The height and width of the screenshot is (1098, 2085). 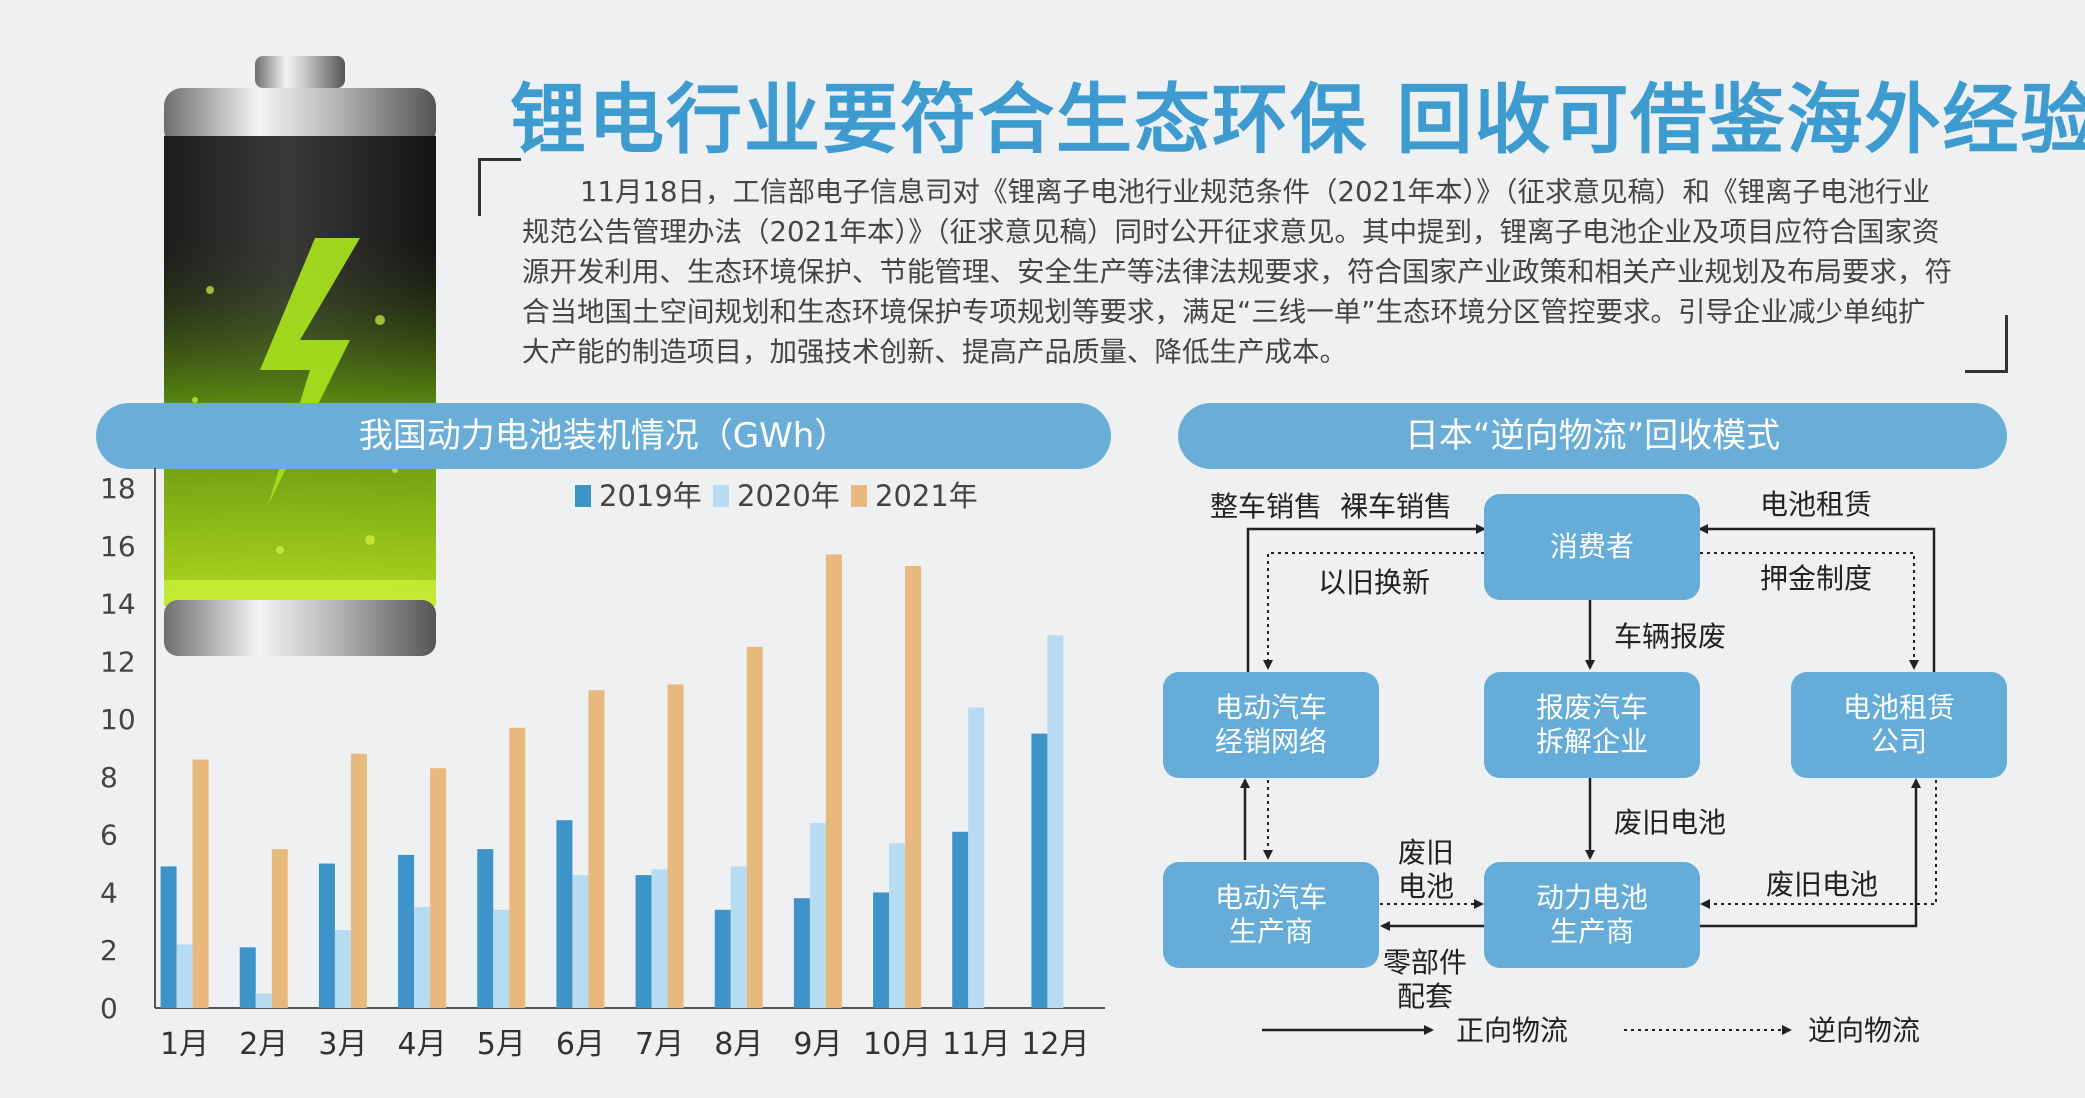 I want to click on edge-consumer-to-leasing-reverse, so click(x=1809, y=611).